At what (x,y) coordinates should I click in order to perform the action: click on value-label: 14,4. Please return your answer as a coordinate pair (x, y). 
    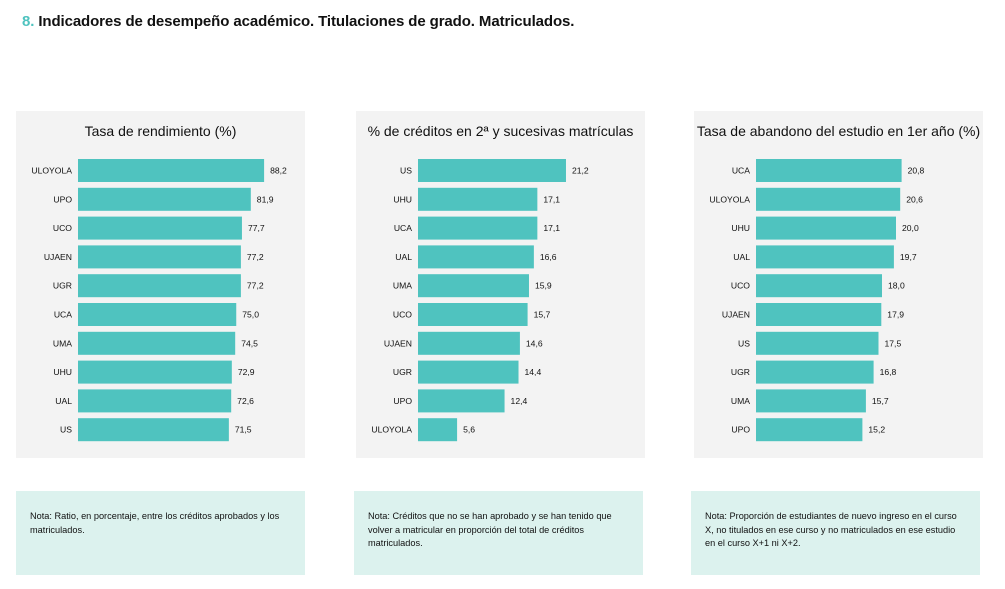
    Looking at the image, I should click on (533, 372).